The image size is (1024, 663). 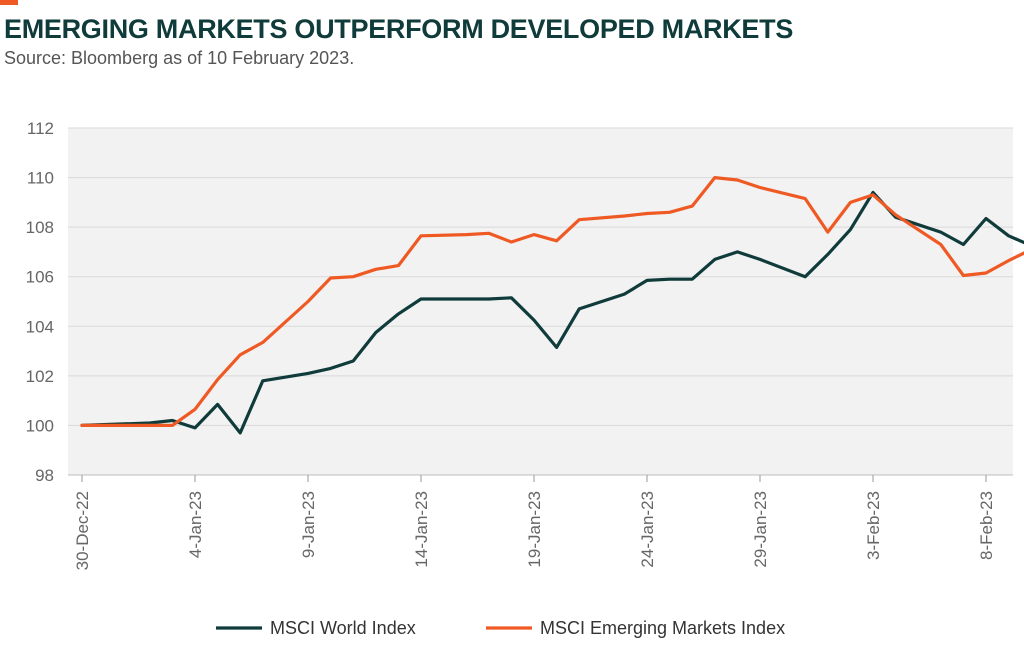 I want to click on legend-item-msci-emerging: MSCI Emerging Markets Index, so click(x=662, y=628).